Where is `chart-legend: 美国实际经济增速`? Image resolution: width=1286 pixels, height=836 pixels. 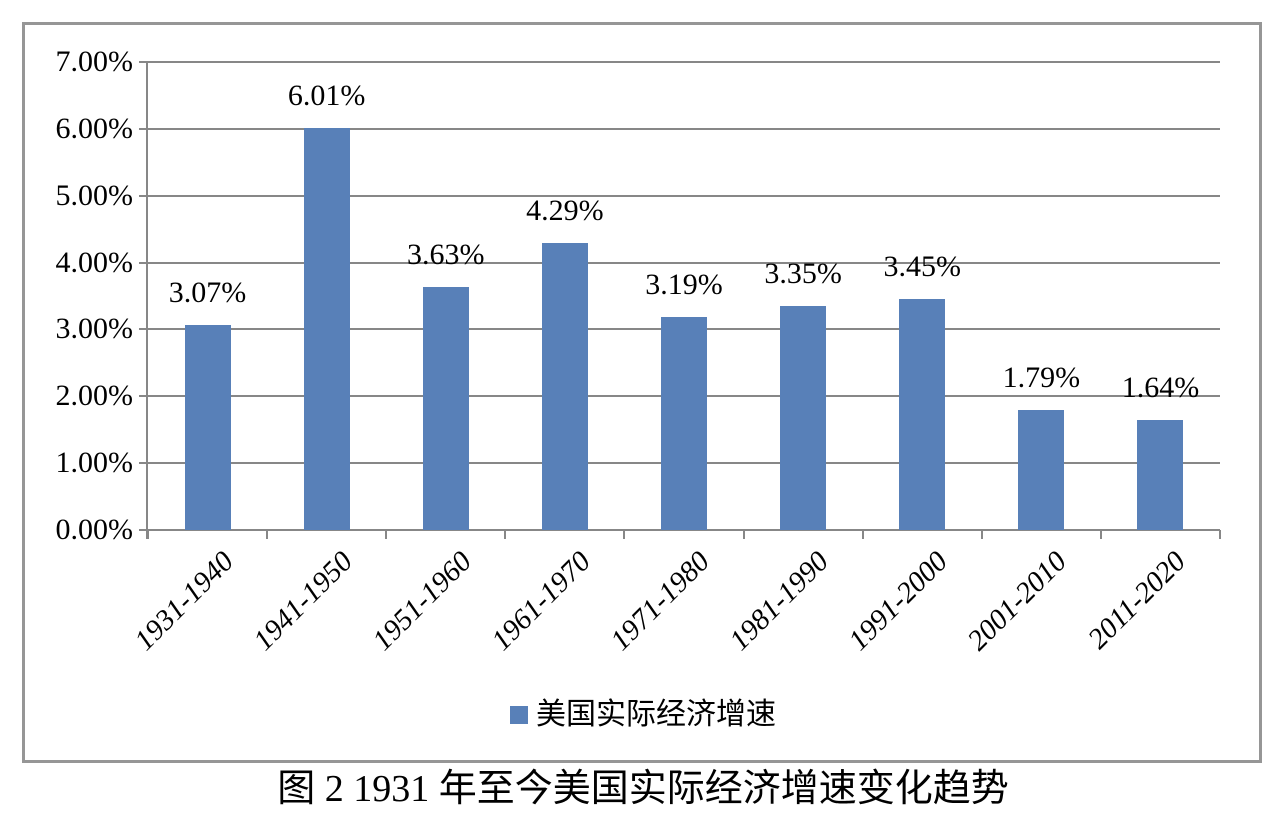 chart-legend: 美国实际经济增速 is located at coordinates (643, 715).